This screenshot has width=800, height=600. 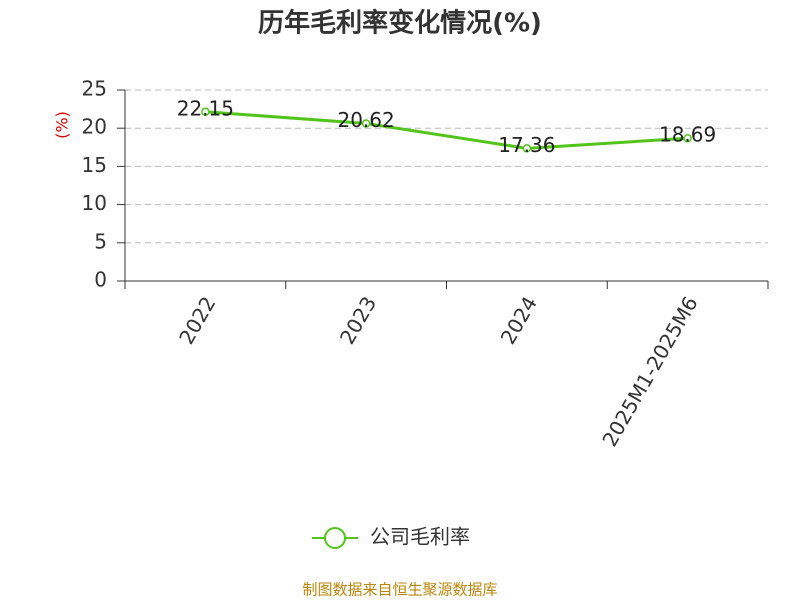 I want to click on x-tick-label: 2025M1-2025M6, so click(x=649, y=371).